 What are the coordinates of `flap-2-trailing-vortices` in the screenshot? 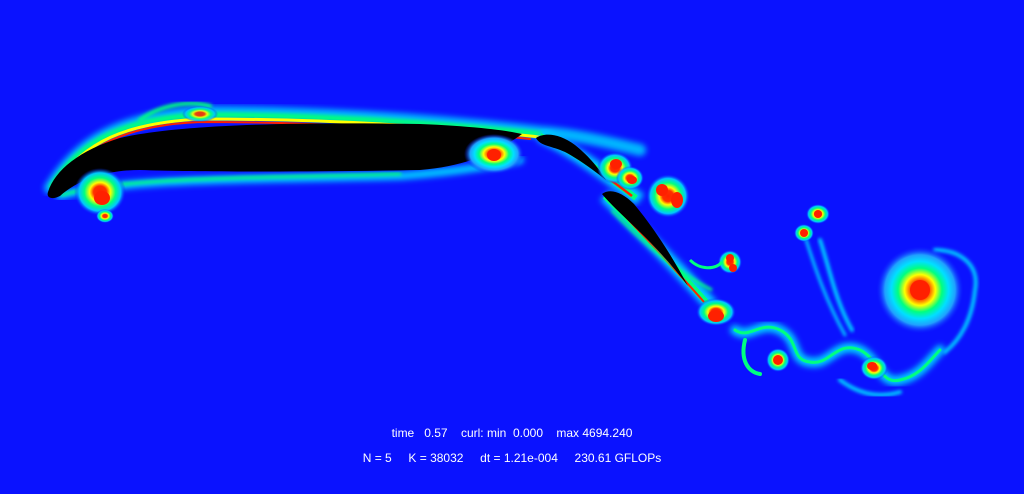 It's located at (715, 288).